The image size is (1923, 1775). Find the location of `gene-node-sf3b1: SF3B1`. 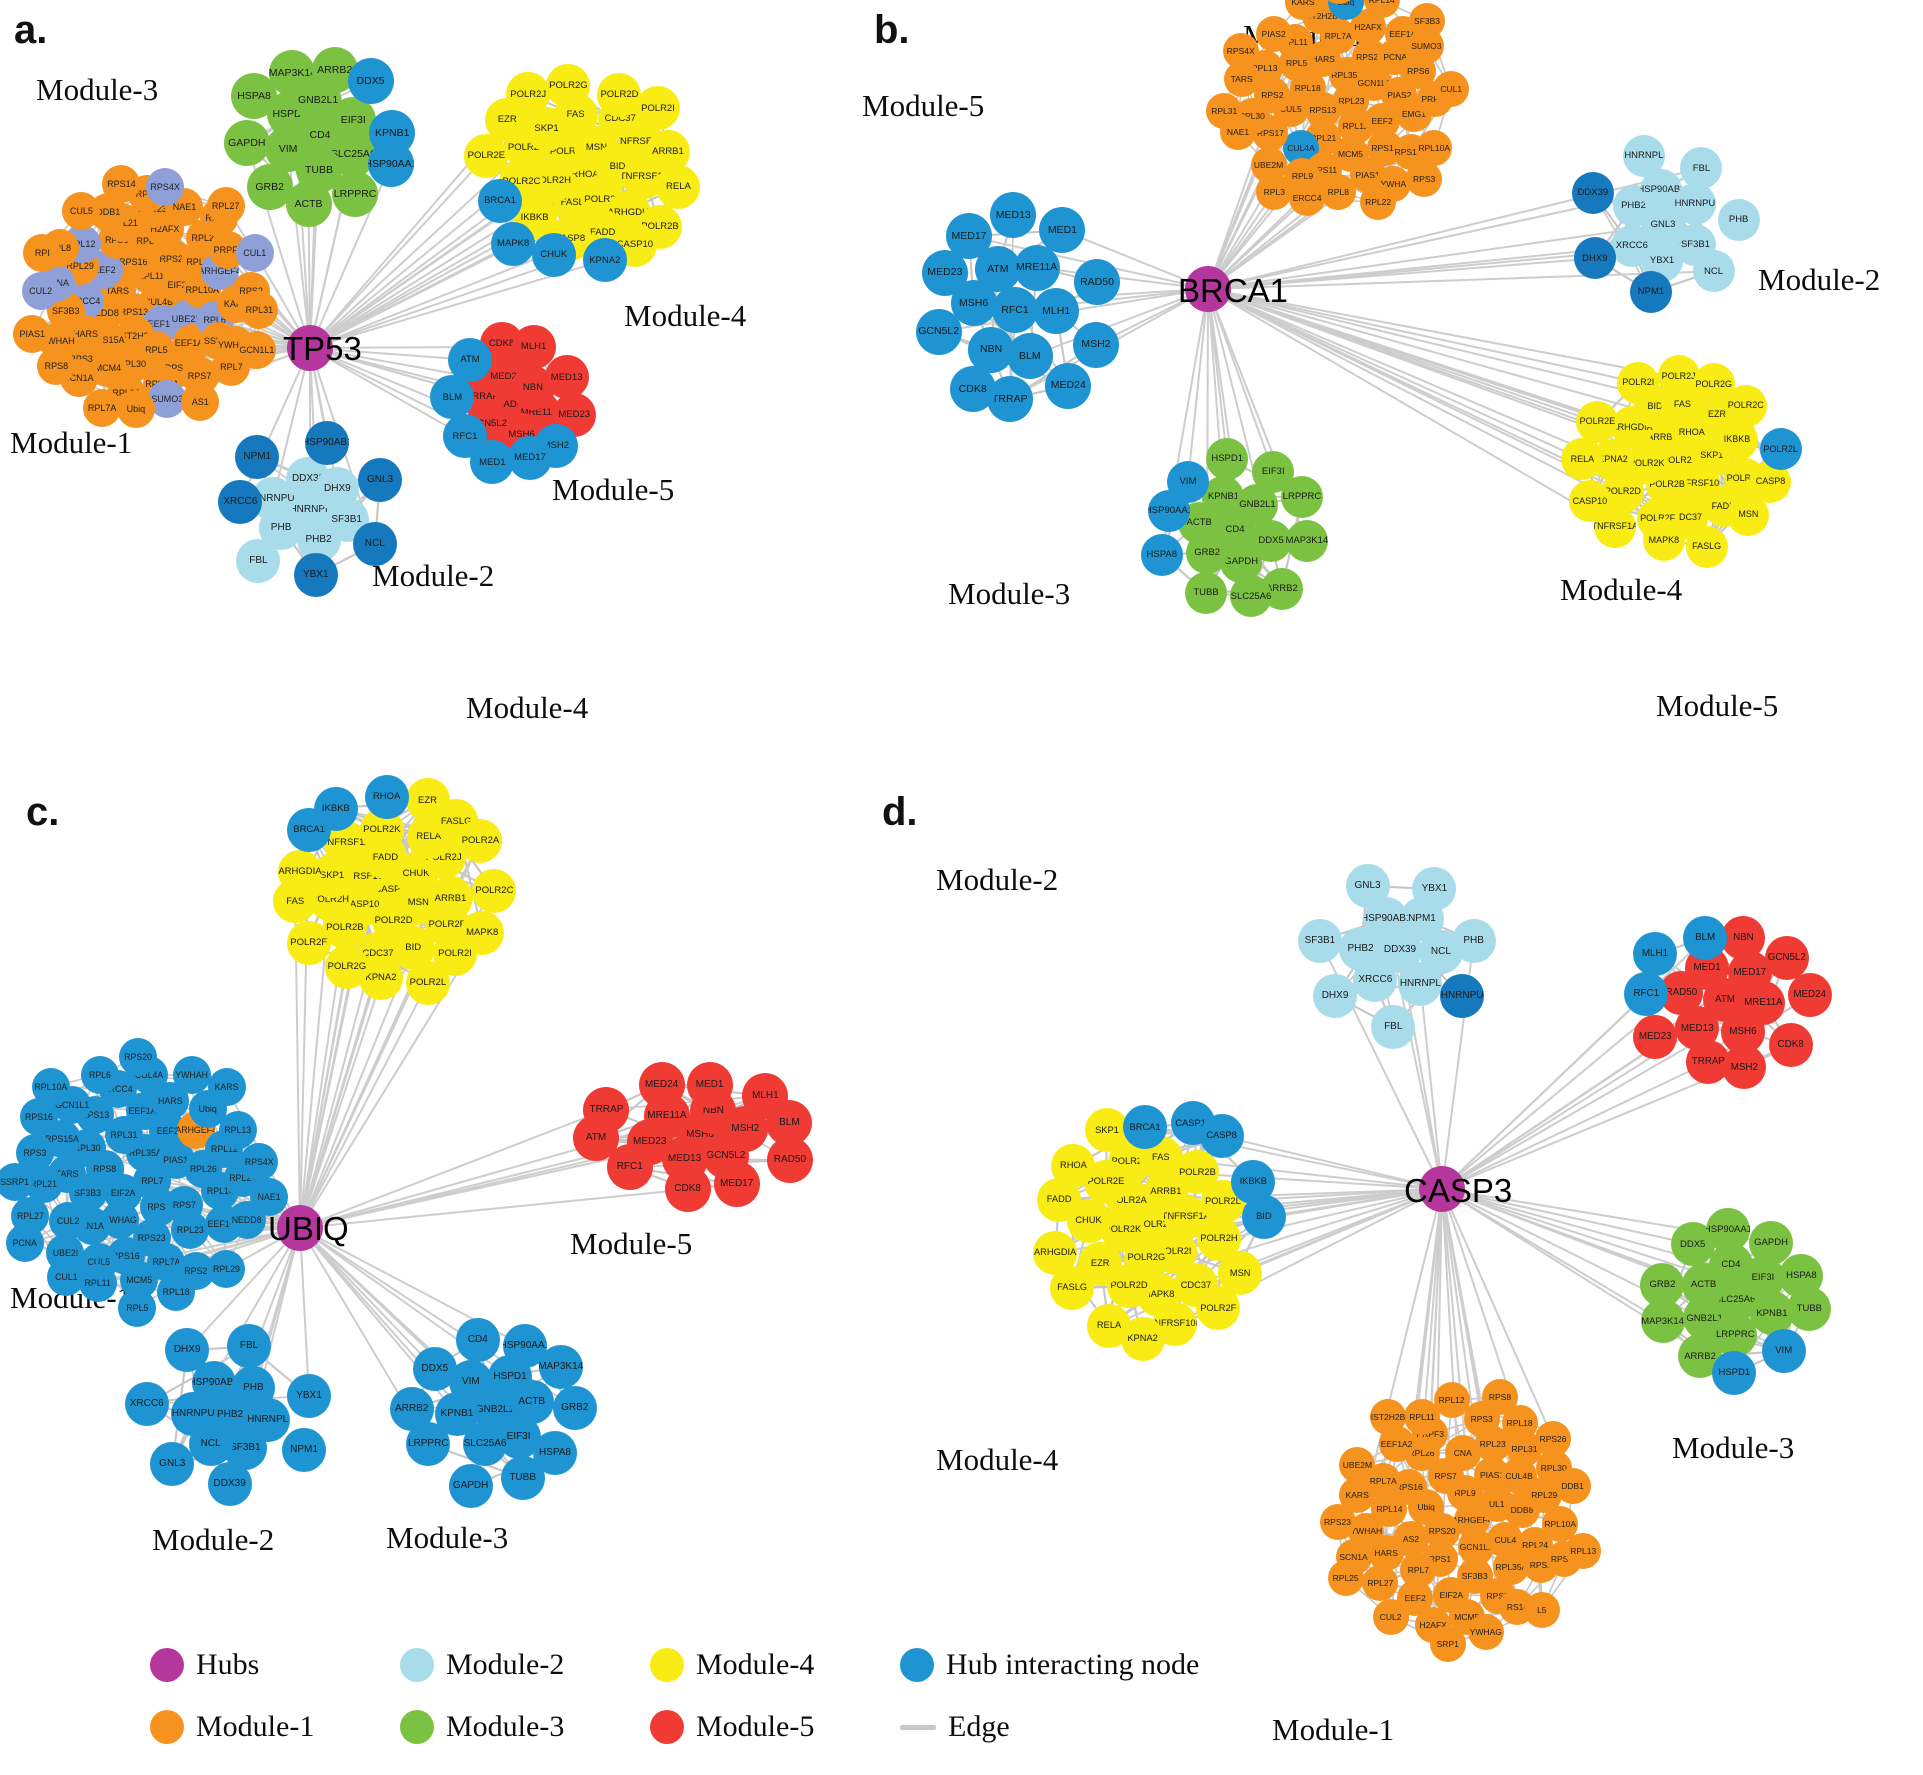

gene-node-sf3b1: SF3B1 is located at coordinates (1319, 940).